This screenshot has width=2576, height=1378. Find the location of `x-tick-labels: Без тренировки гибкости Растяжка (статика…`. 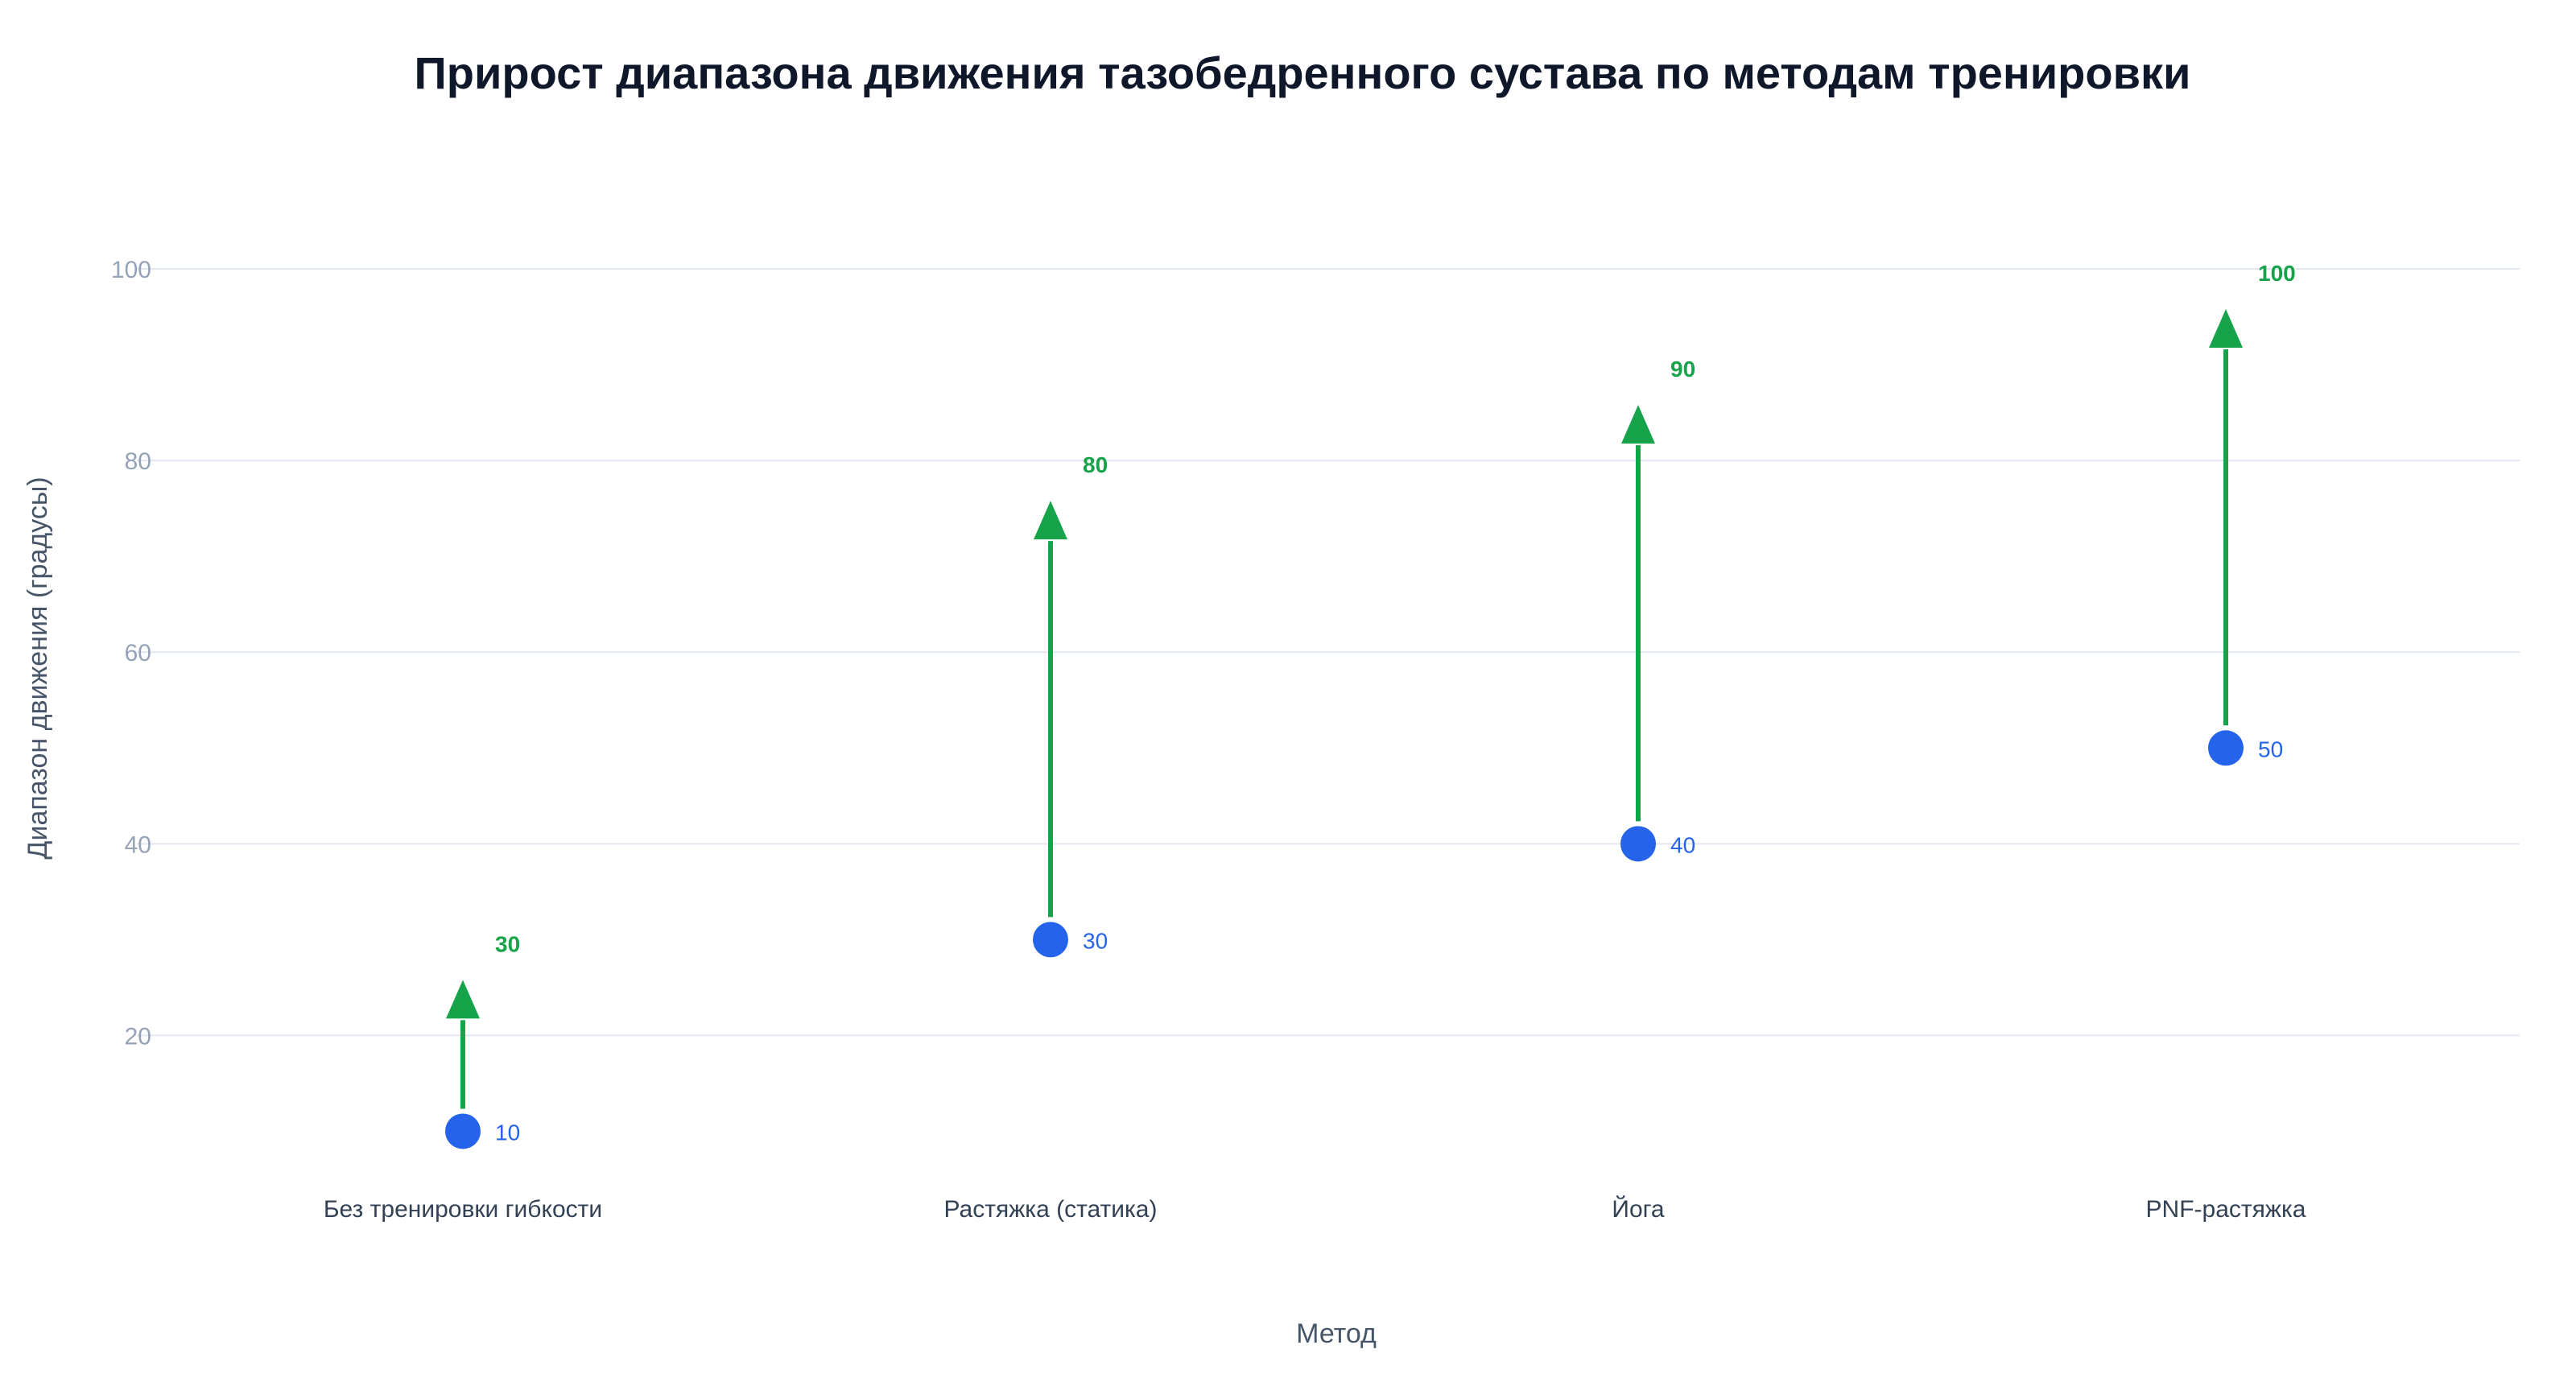

x-tick-labels: Без тренировки гибкости Растяжка (статика… is located at coordinates (1315, 1209).